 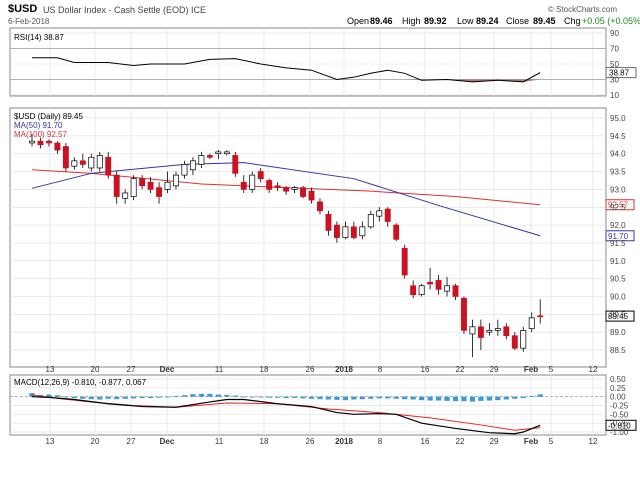 I want to click on macd-tick-label: -1.00, so click(x=619, y=432).